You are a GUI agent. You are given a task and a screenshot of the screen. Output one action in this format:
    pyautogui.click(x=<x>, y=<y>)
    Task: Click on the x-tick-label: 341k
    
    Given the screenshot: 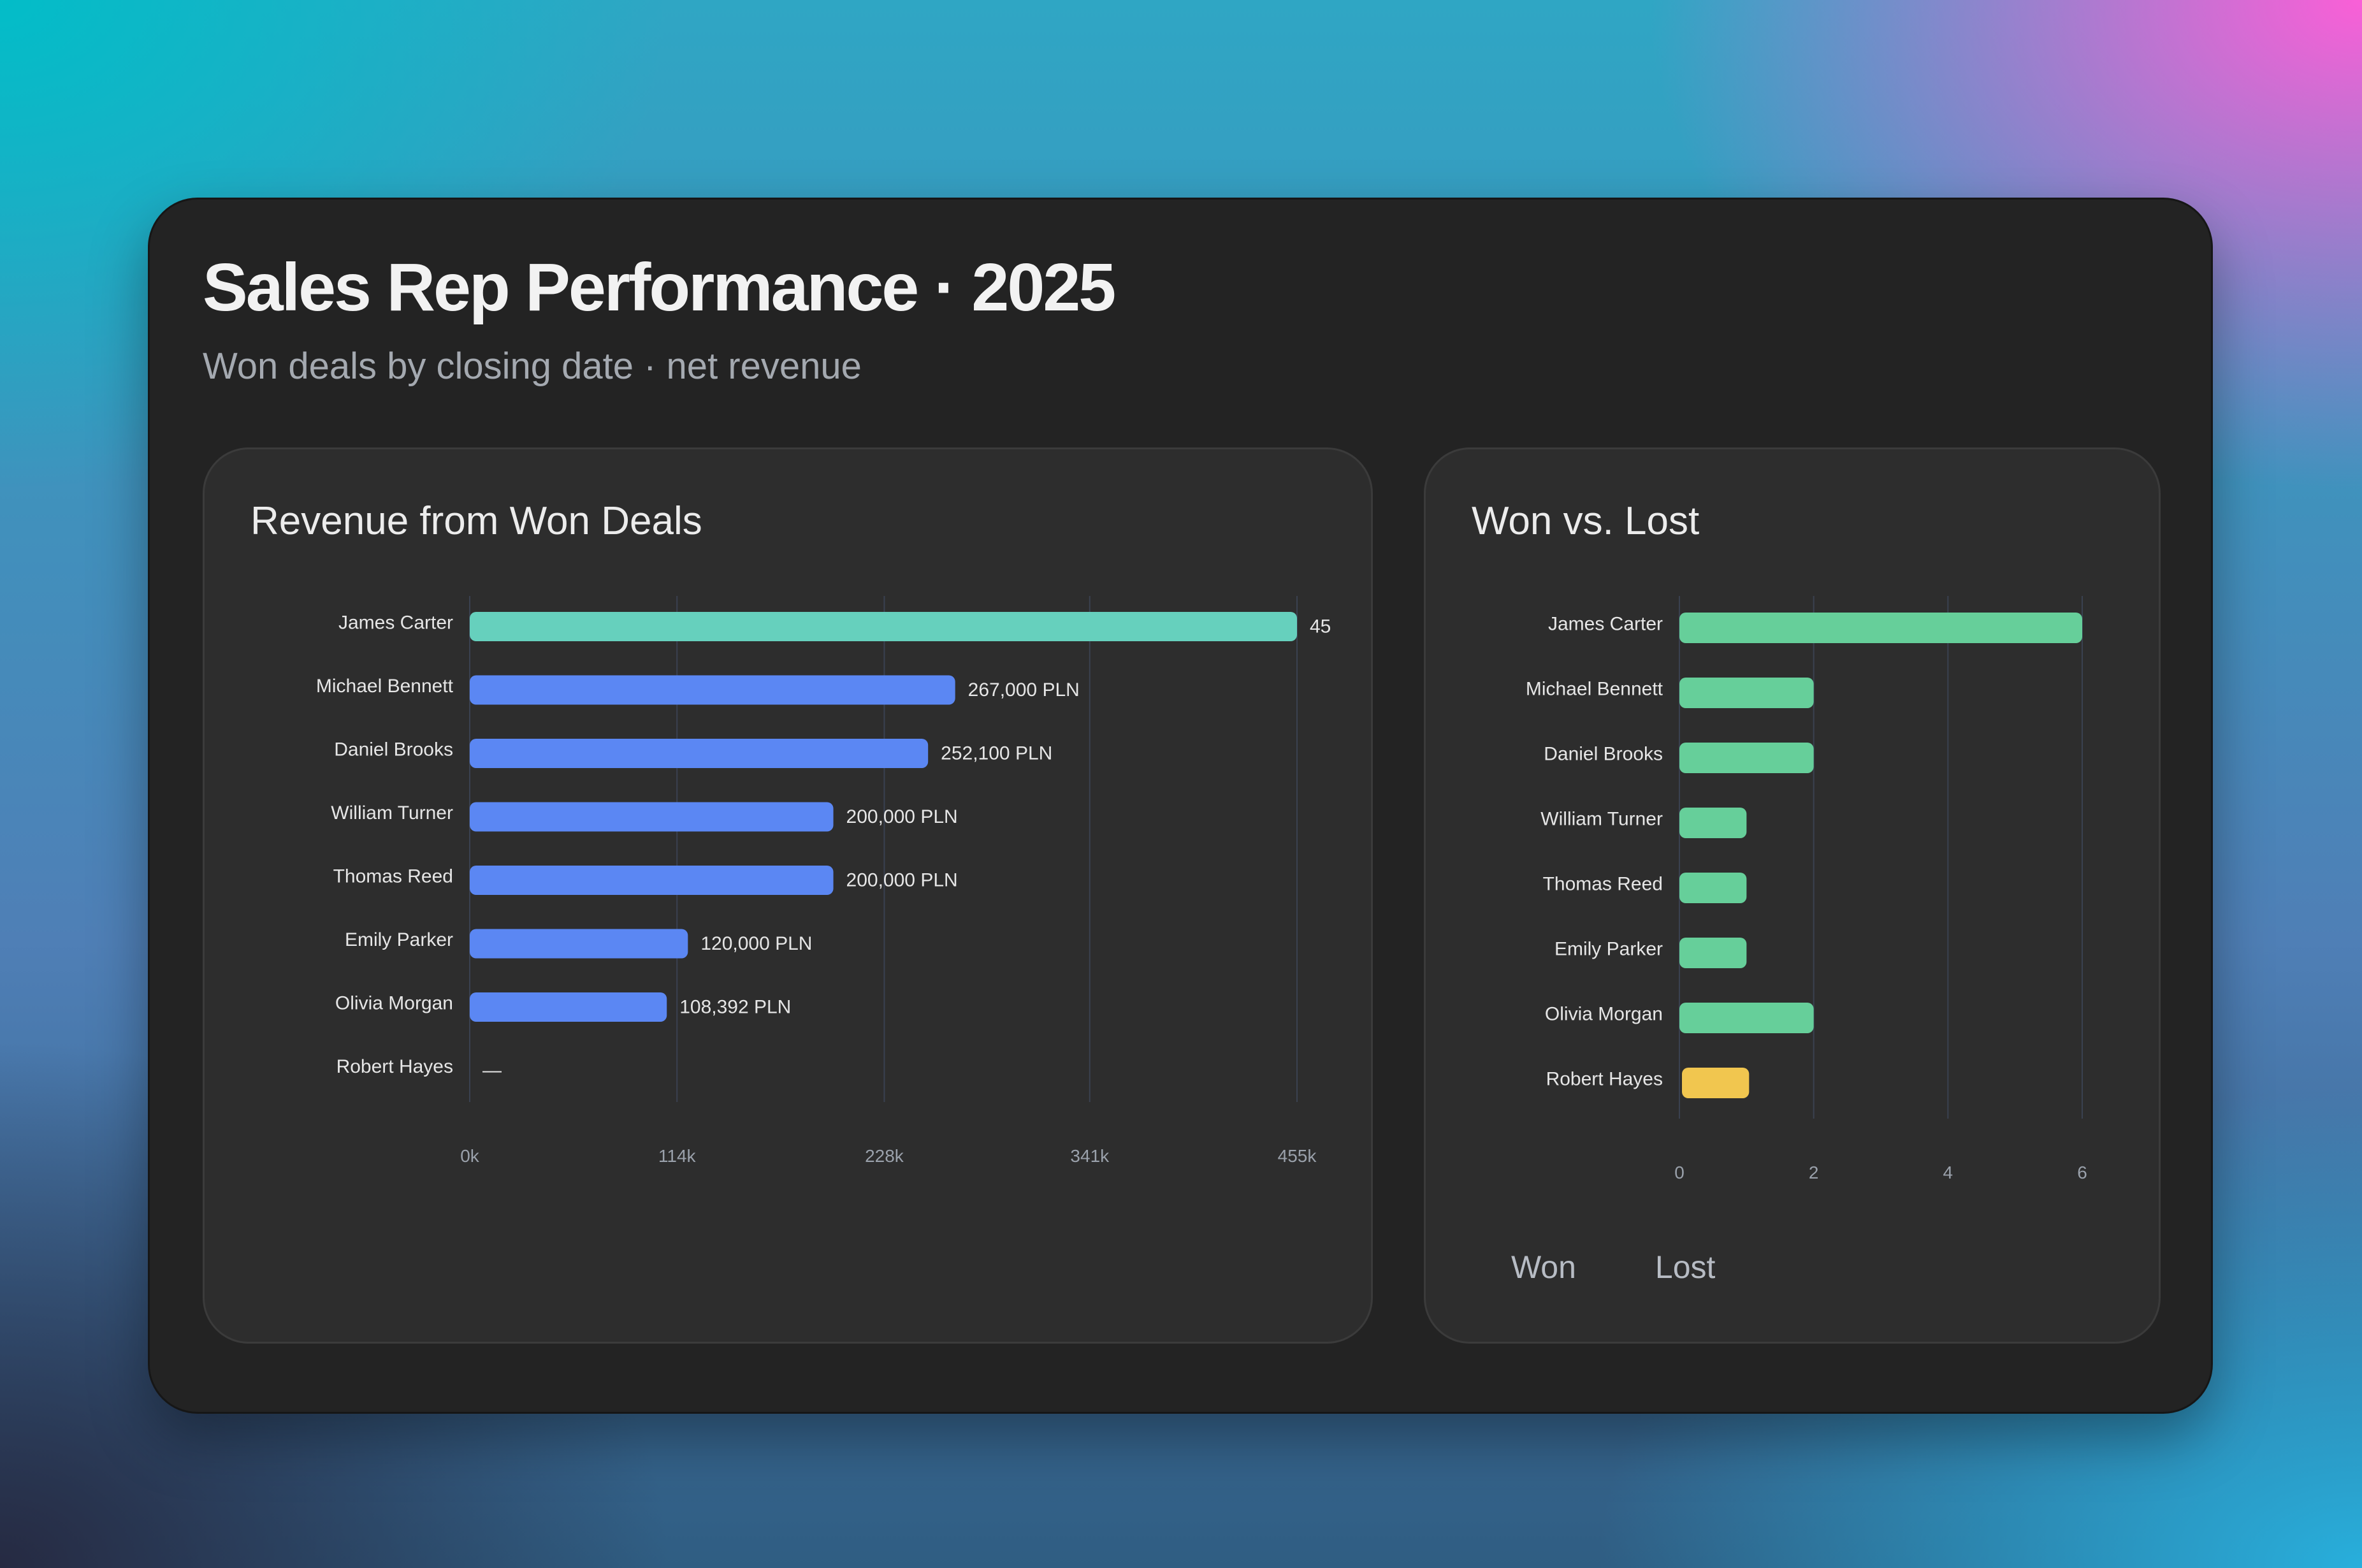 What is the action you would take?
    pyautogui.click(x=1090, y=1156)
    